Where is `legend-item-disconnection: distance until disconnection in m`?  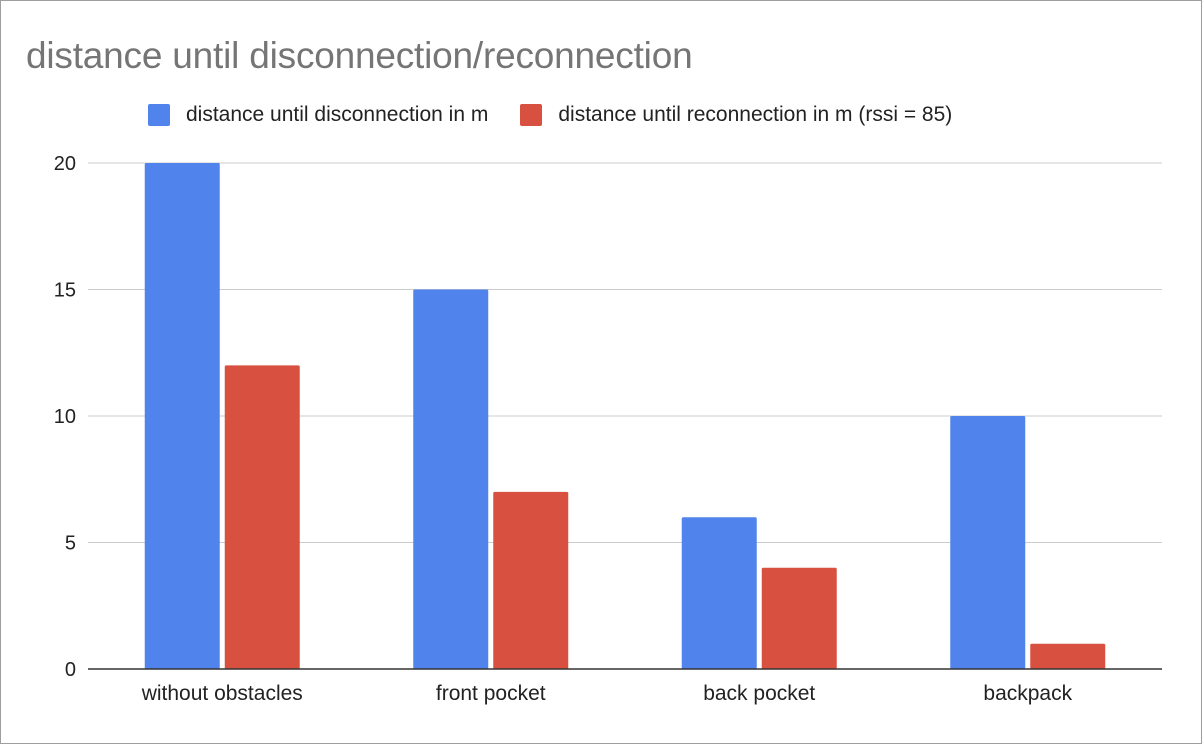
legend-item-disconnection: distance until disconnection in m is located at coordinates (318, 115).